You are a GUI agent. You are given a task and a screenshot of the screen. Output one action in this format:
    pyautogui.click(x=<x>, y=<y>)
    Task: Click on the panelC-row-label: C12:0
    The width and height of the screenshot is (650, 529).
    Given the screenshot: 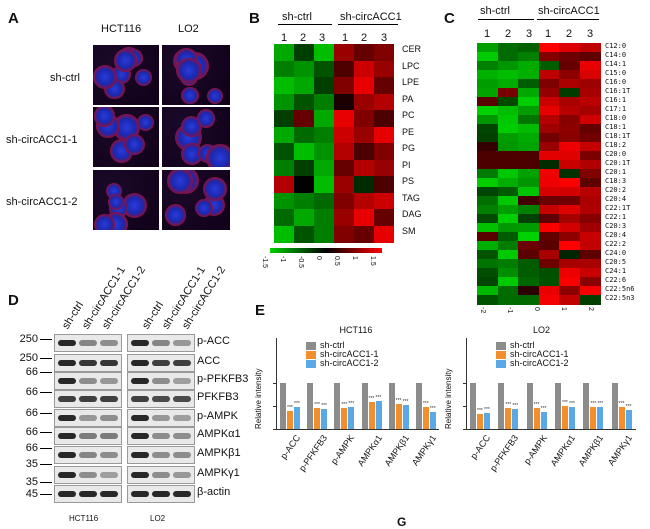 What is the action you would take?
    pyautogui.click(x=616, y=46)
    